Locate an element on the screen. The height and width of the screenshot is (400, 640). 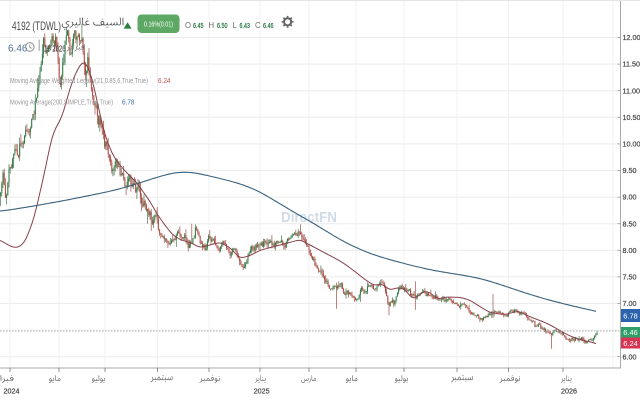
svg-text: 11.00 is located at coordinates (631, 90).